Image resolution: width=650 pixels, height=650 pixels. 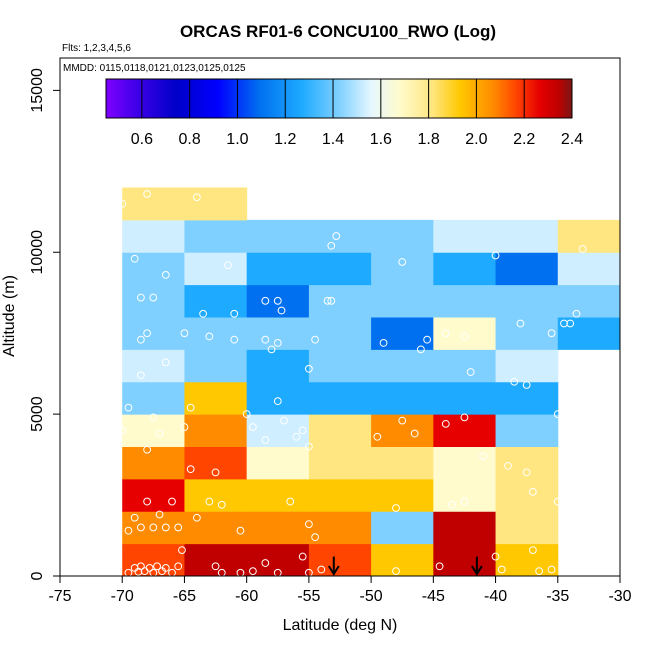 What do you see at coordinates (184, 596) in the screenshot?
I see `x-tick-label: -65` at bounding box center [184, 596].